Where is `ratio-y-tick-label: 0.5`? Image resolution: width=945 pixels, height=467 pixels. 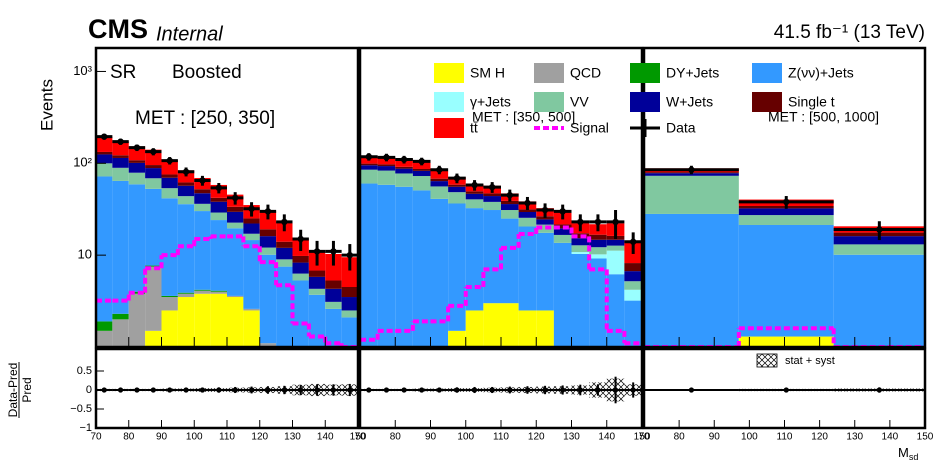 ratio-y-tick-label: 0.5 is located at coordinates (84, 371).